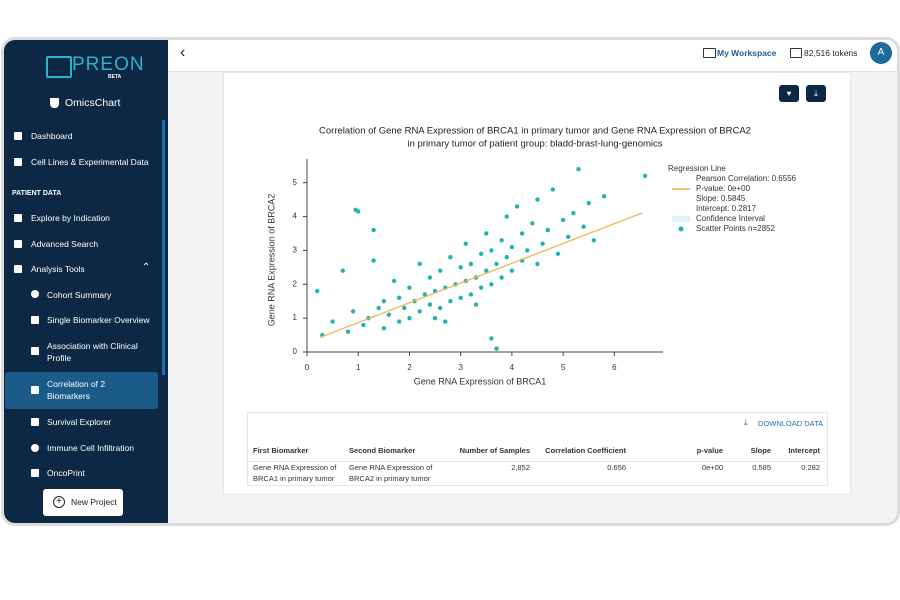 The width and height of the screenshot is (900, 600). Describe the element at coordinates (90, 448) in the screenshot. I see `nav-item: Immune Cell Infiltration` at that location.